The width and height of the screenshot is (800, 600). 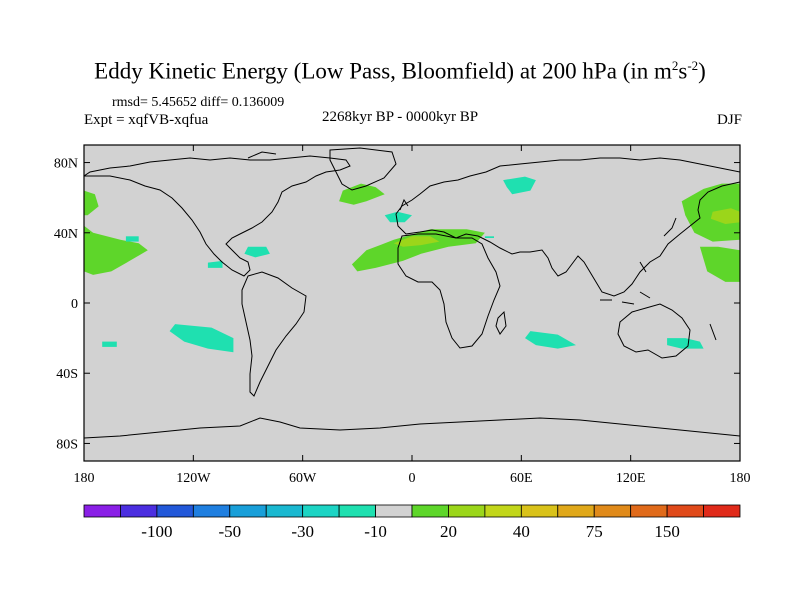 What do you see at coordinates (412, 478) in the screenshot?
I see `x-tick-label-3: 0` at bounding box center [412, 478].